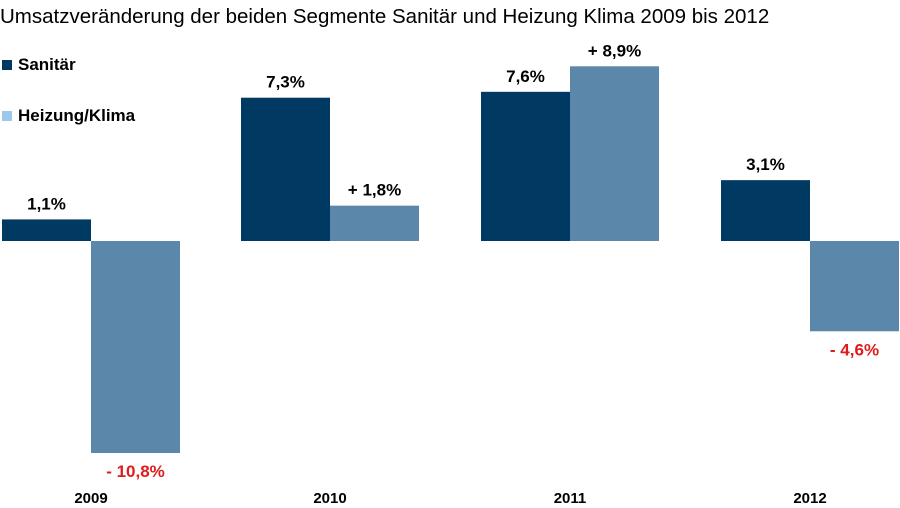 The image size is (900, 508). I want to click on legend-label-heizung-klima: Heizung/Klima, so click(77, 115).